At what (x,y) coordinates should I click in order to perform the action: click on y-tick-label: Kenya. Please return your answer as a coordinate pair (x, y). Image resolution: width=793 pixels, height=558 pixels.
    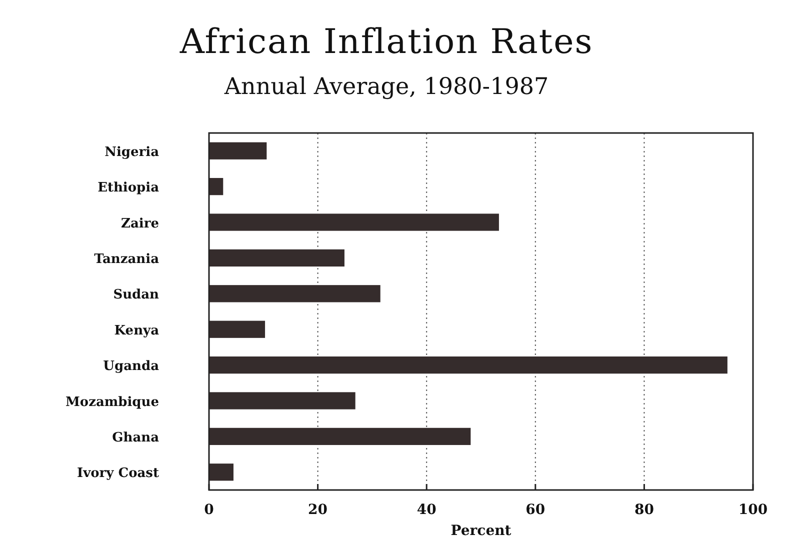
    Looking at the image, I should click on (137, 330).